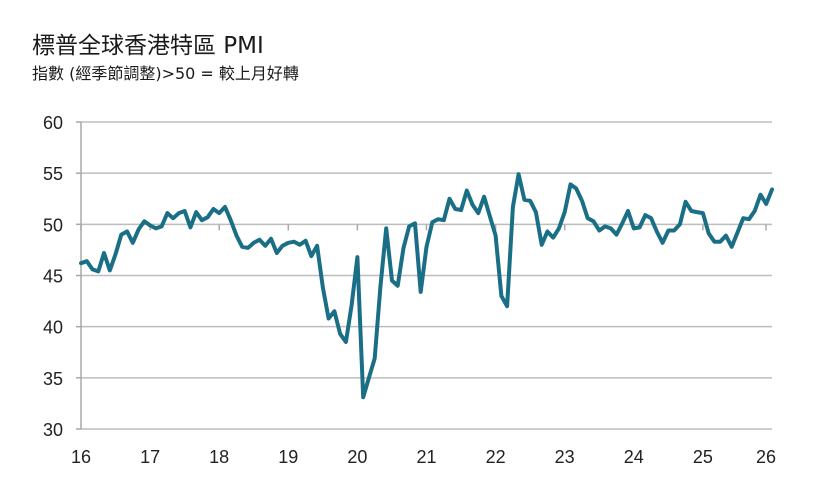 The image size is (833, 492). I want to click on y-tick-label: 30, so click(53, 430).